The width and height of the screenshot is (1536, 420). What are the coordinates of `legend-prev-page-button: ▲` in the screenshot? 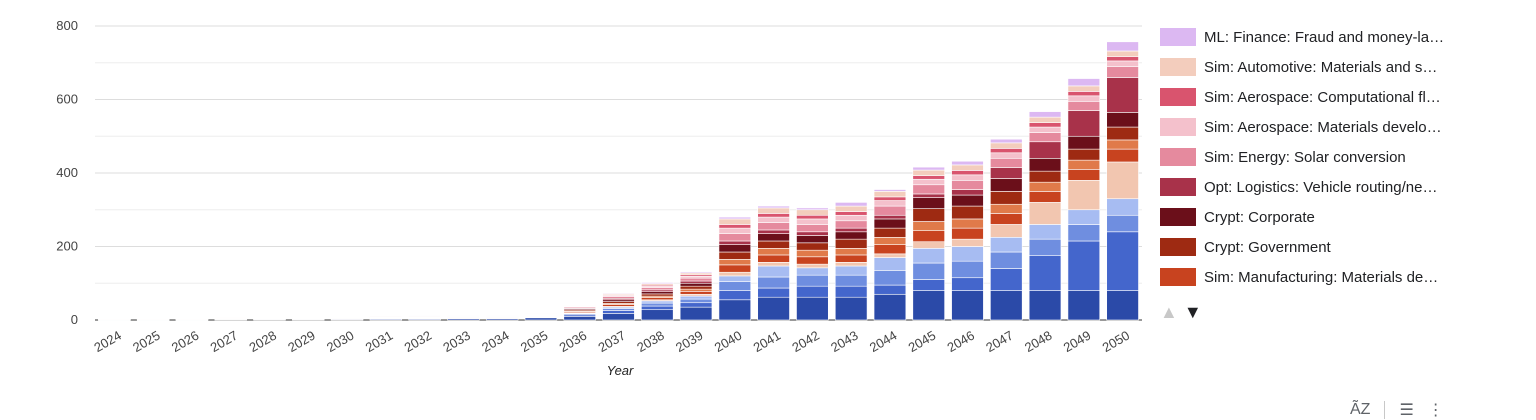 It's located at (1169, 312).